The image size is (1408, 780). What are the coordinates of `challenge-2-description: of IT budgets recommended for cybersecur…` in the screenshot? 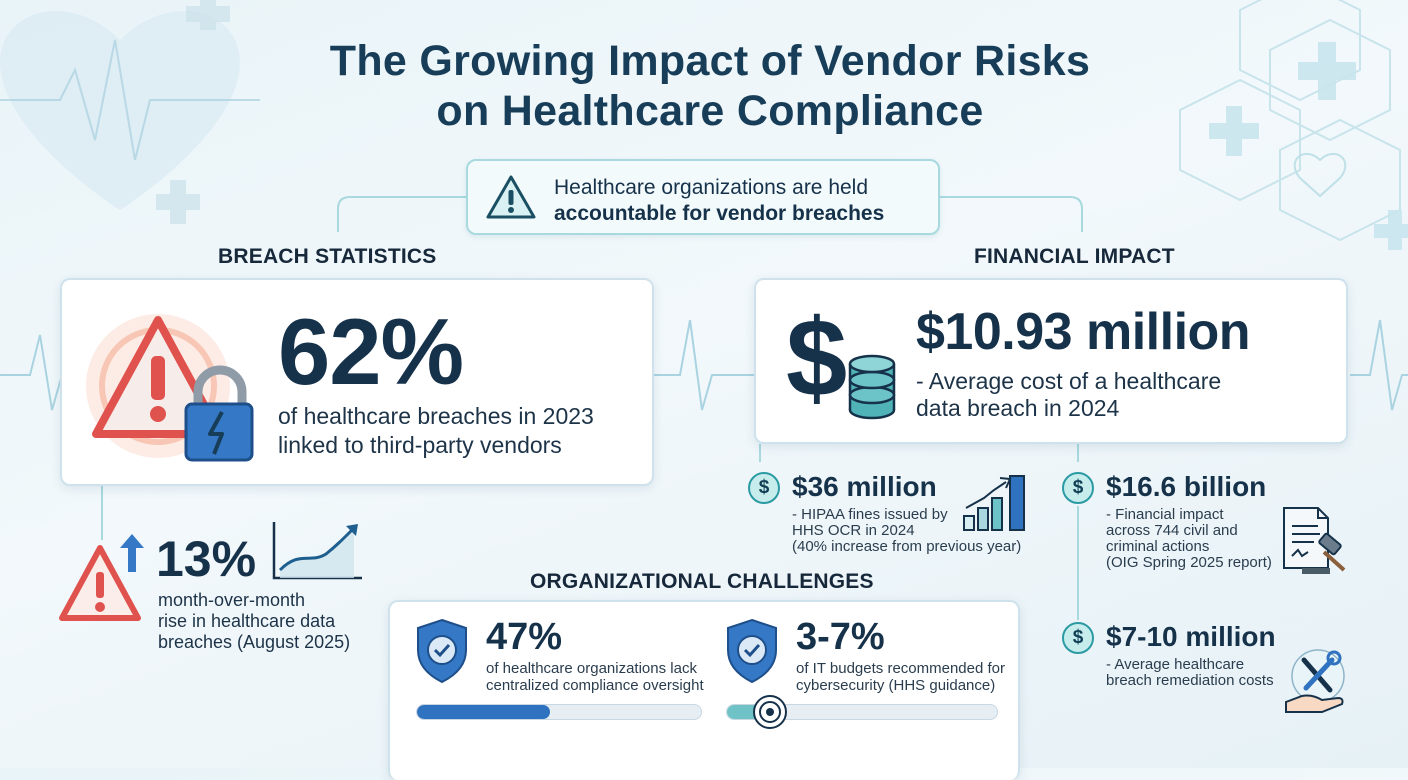 It's located at (900, 677).